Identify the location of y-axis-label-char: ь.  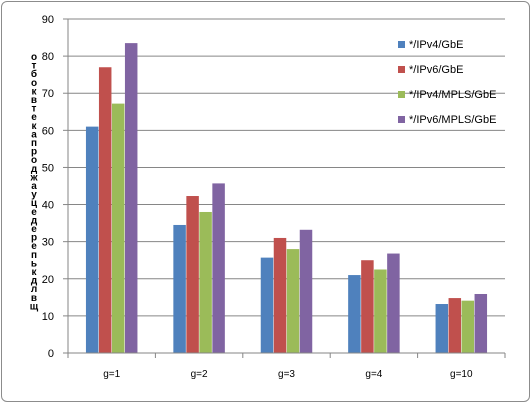
(34, 263).